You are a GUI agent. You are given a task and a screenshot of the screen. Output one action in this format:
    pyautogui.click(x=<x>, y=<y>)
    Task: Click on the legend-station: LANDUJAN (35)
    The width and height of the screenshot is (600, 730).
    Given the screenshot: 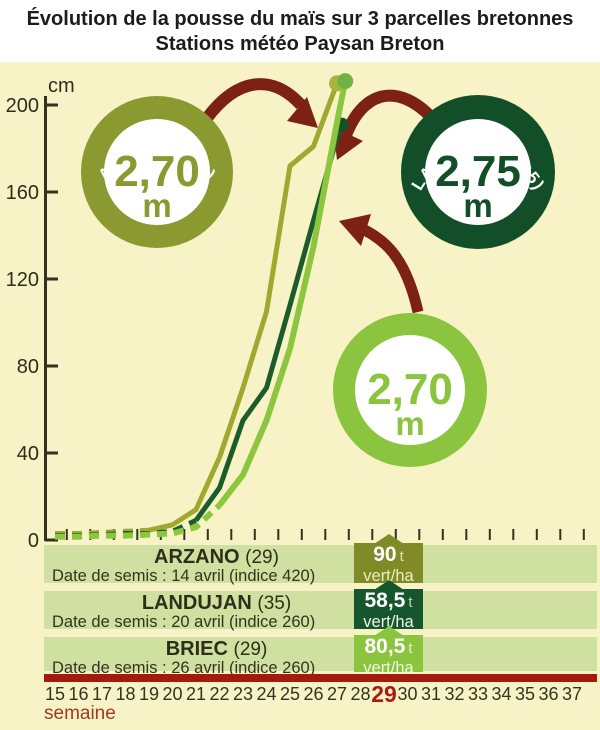 What is the action you would take?
    pyautogui.click(x=216, y=603)
    